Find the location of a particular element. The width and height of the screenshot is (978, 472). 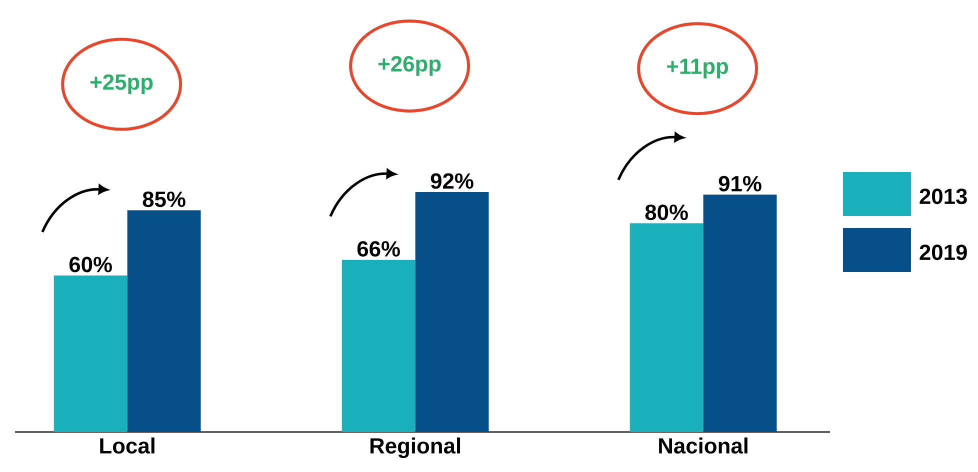

x-tick-label: Local is located at coordinates (127, 446).